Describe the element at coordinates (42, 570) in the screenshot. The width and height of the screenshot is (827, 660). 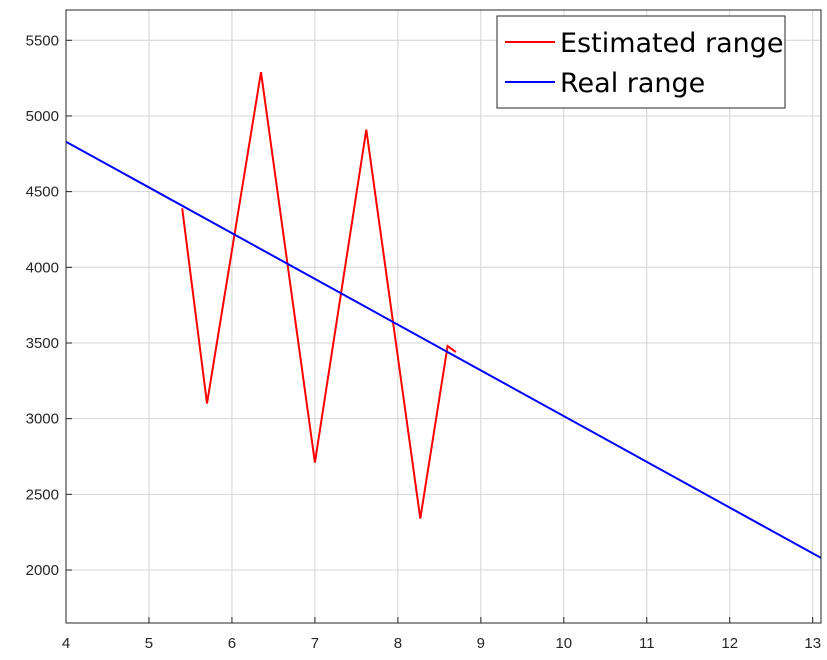
I see `y-tick-label: 2000` at that location.